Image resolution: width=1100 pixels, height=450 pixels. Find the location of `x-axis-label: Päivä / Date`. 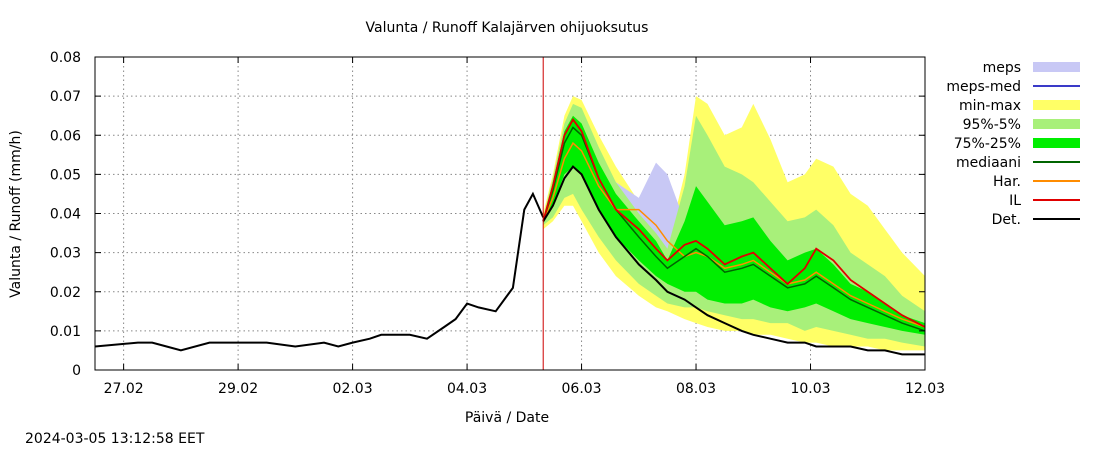

x-axis-label: Päivä / Date is located at coordinates (507, 418).